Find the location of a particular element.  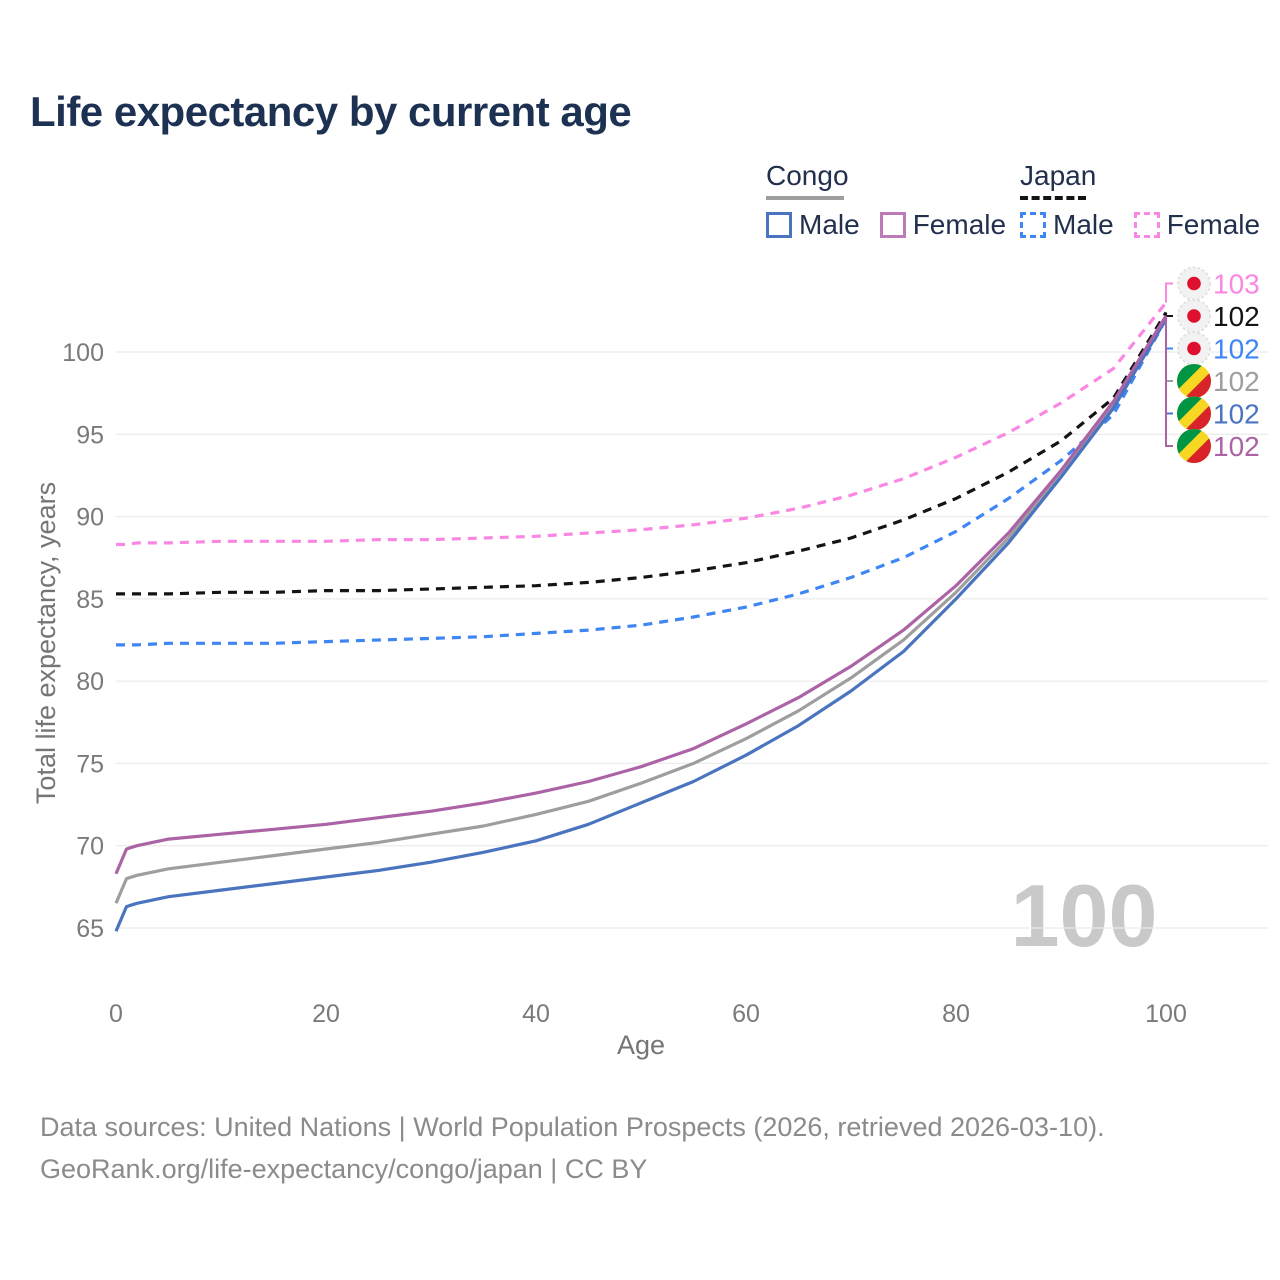

x-tick-label: 40 is located at coordinates (536, 1014).